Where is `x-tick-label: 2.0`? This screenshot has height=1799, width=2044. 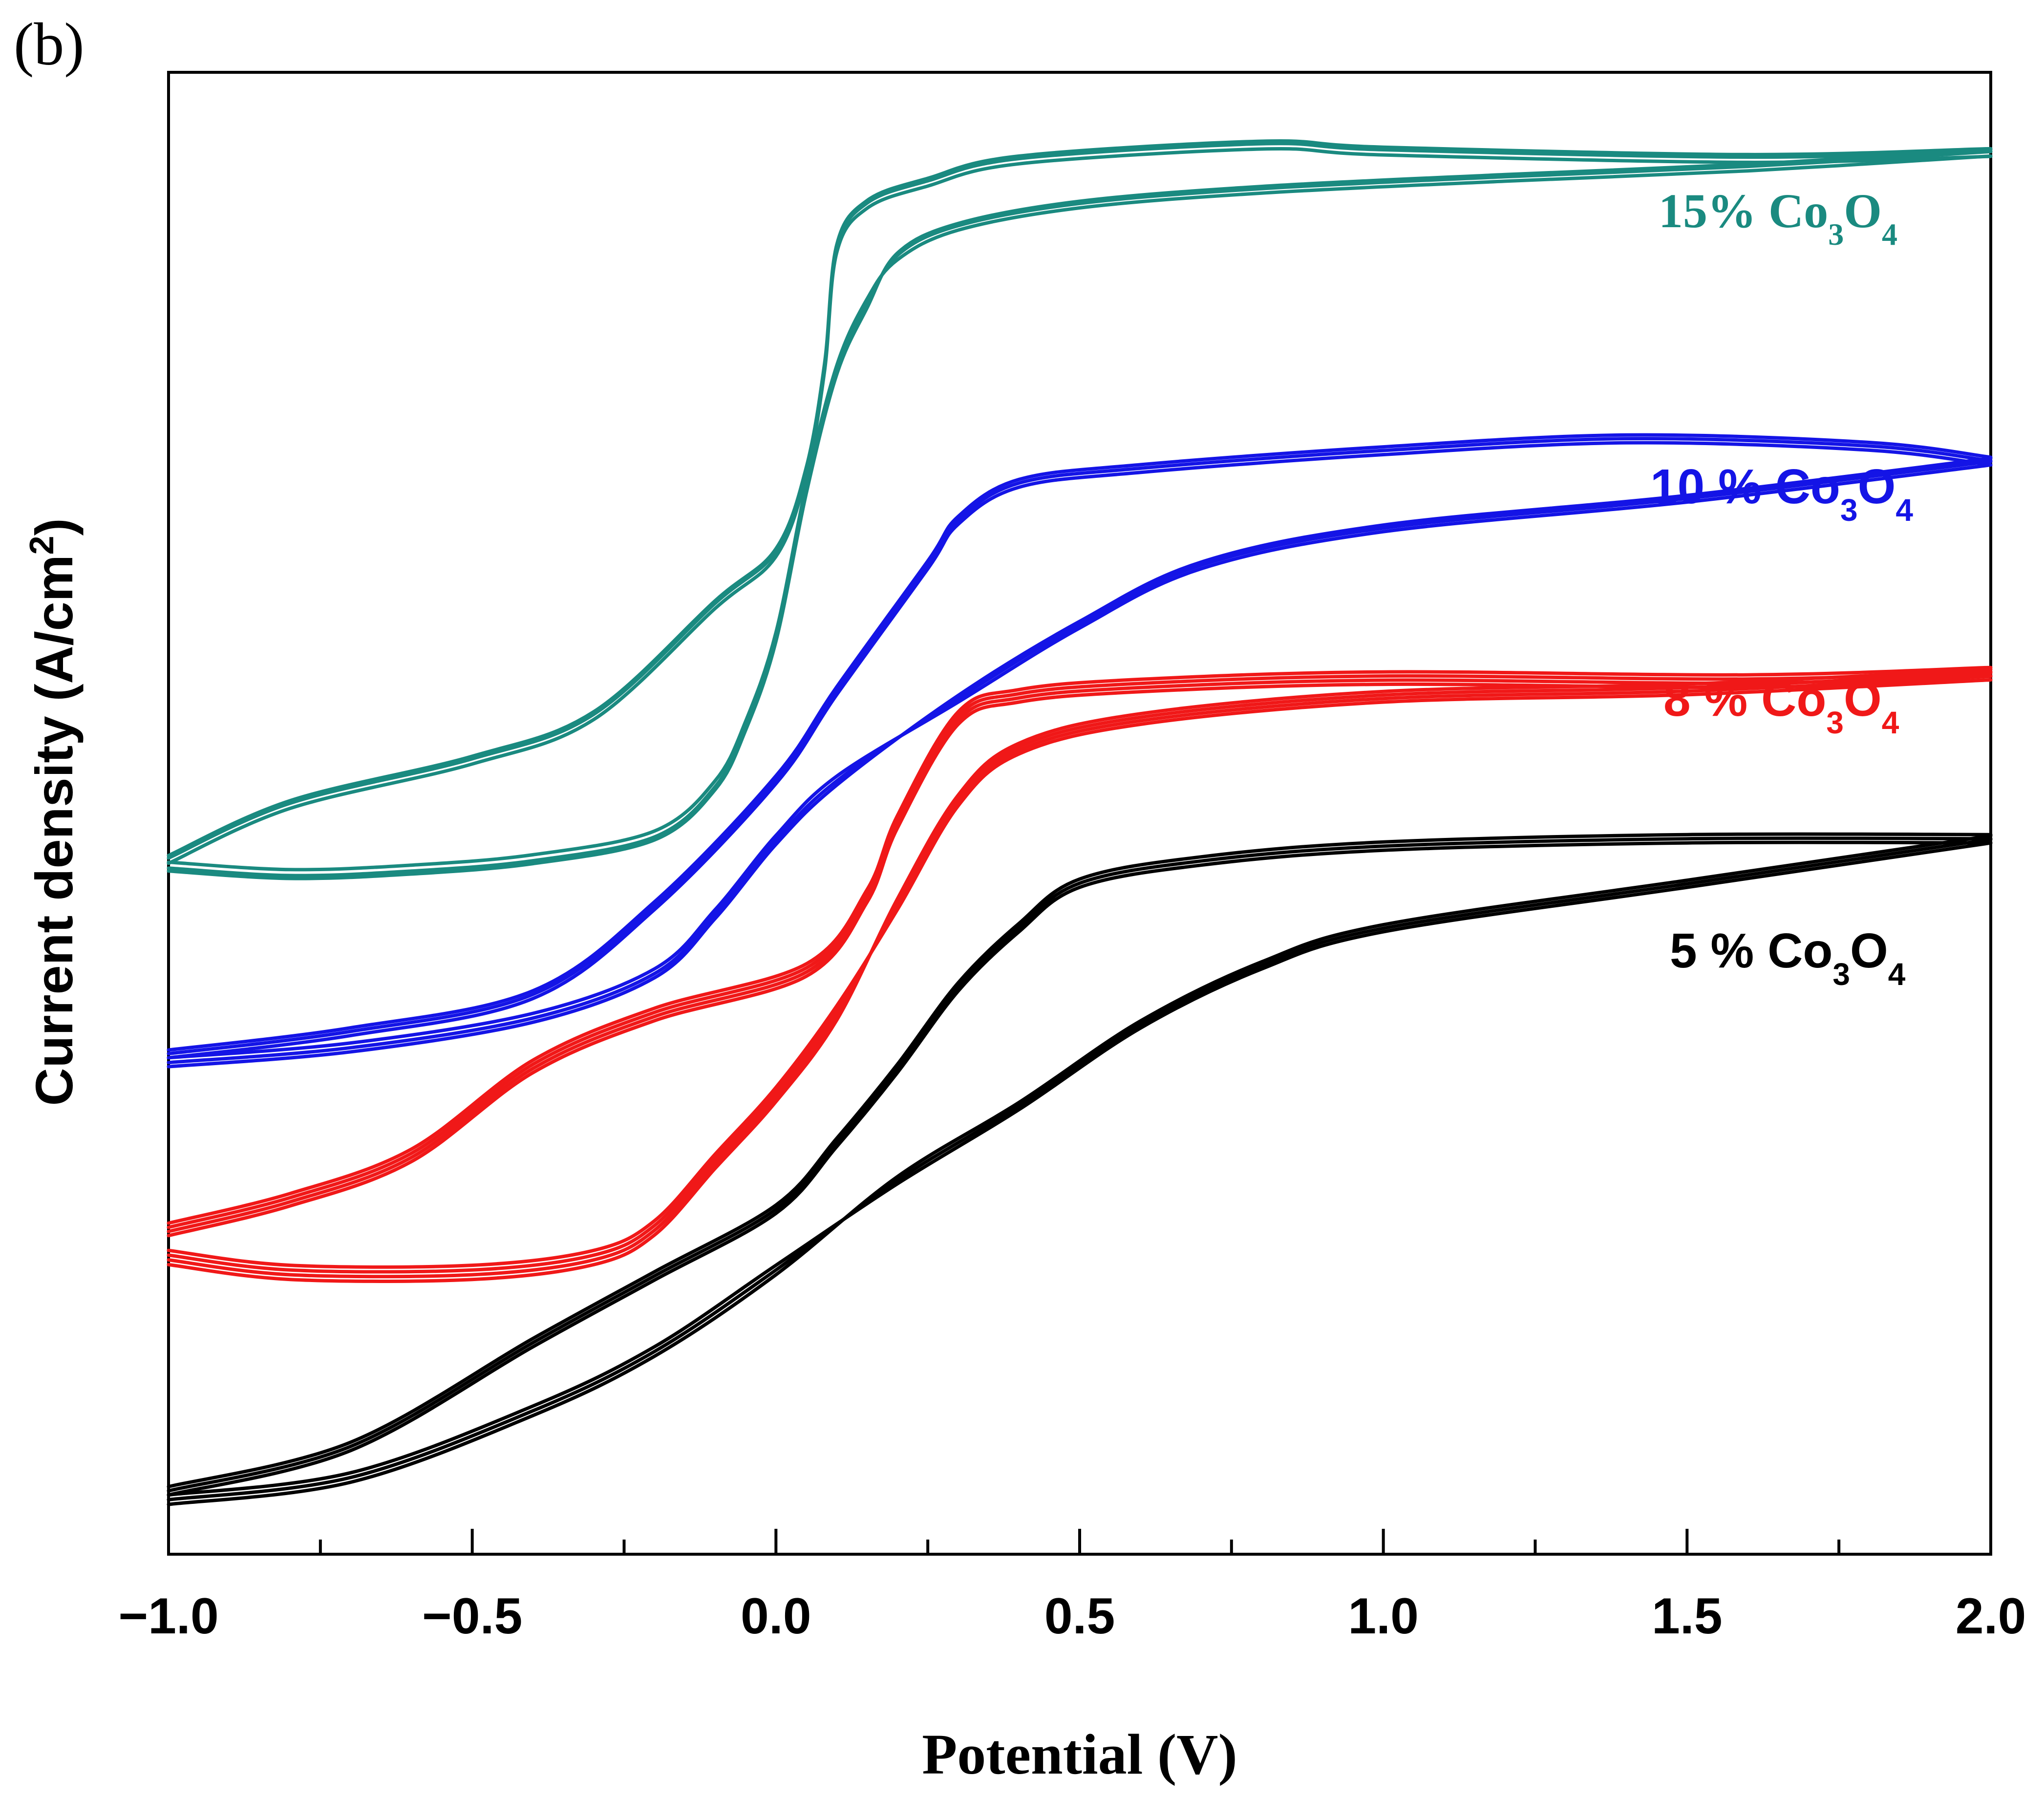 x-tick-label: 2.0 is located at coordinates (1991, 1616).